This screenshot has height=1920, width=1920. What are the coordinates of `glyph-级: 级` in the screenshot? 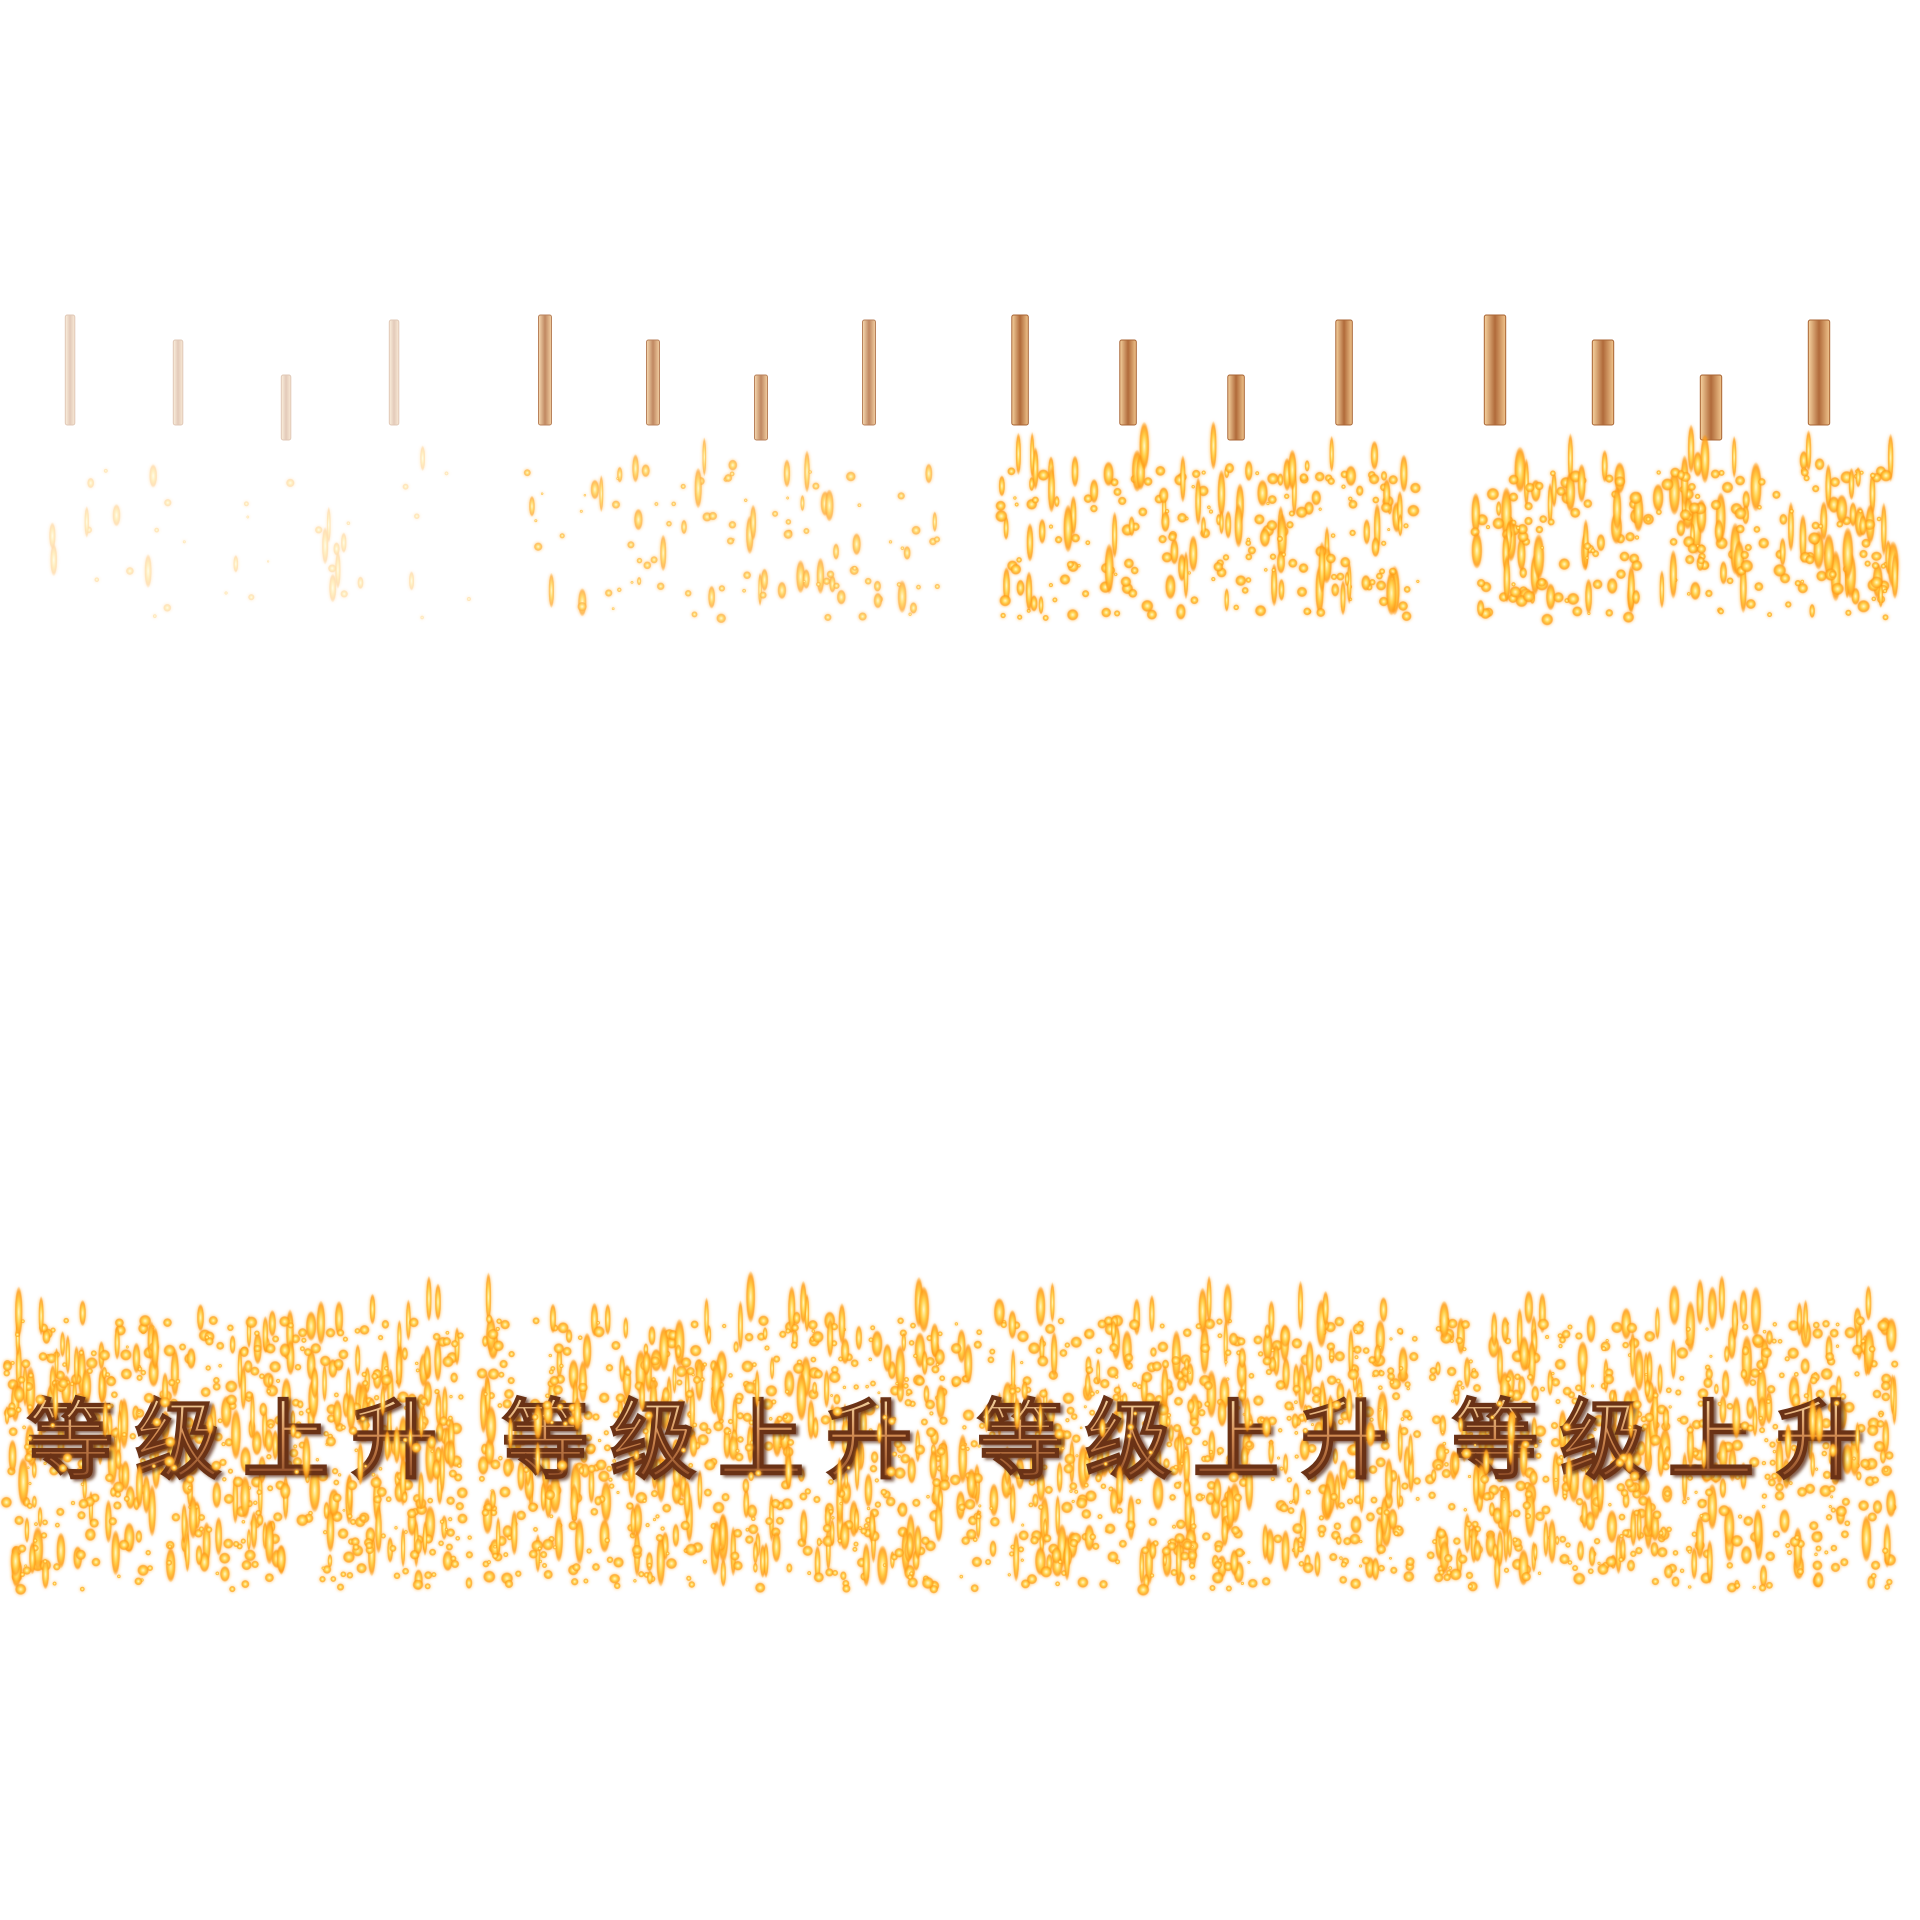 It's located at (1128, 1440).